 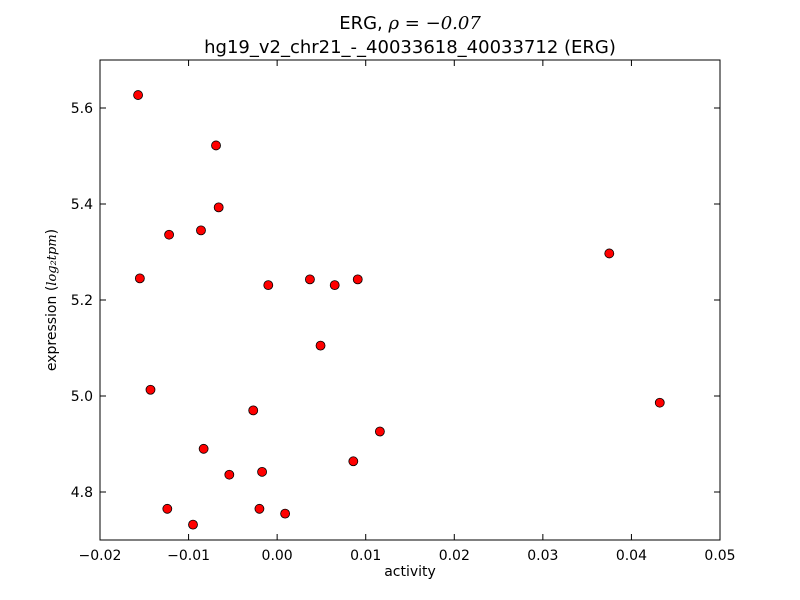 I want to click on y-tick-label: 5.2, so click(x=82, y=301).